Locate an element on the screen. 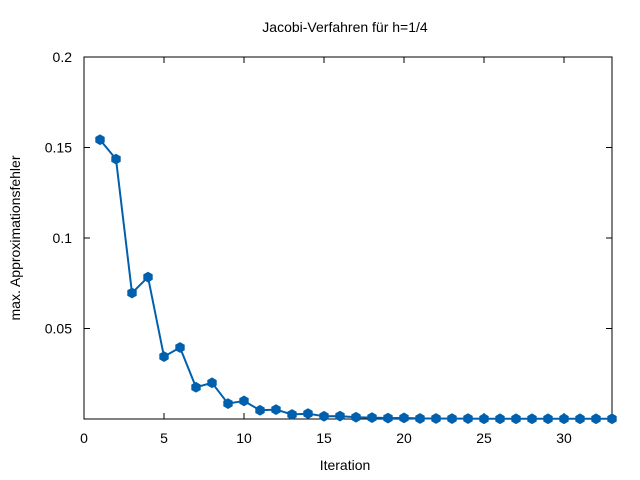  x-tick-label: 10 is located at coordinates (244, 438).